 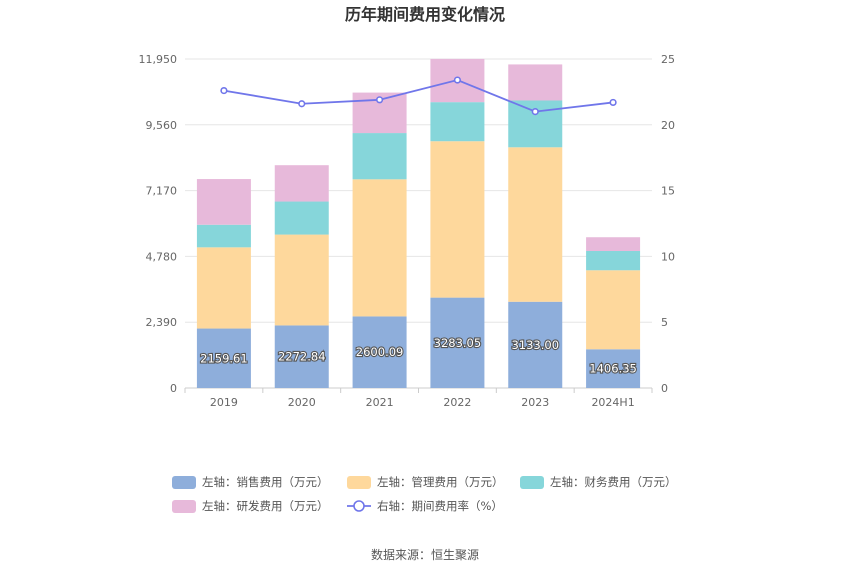 I want to click on legend-item: 左轴：财务费用（万元）, so click(x=598, y=482).